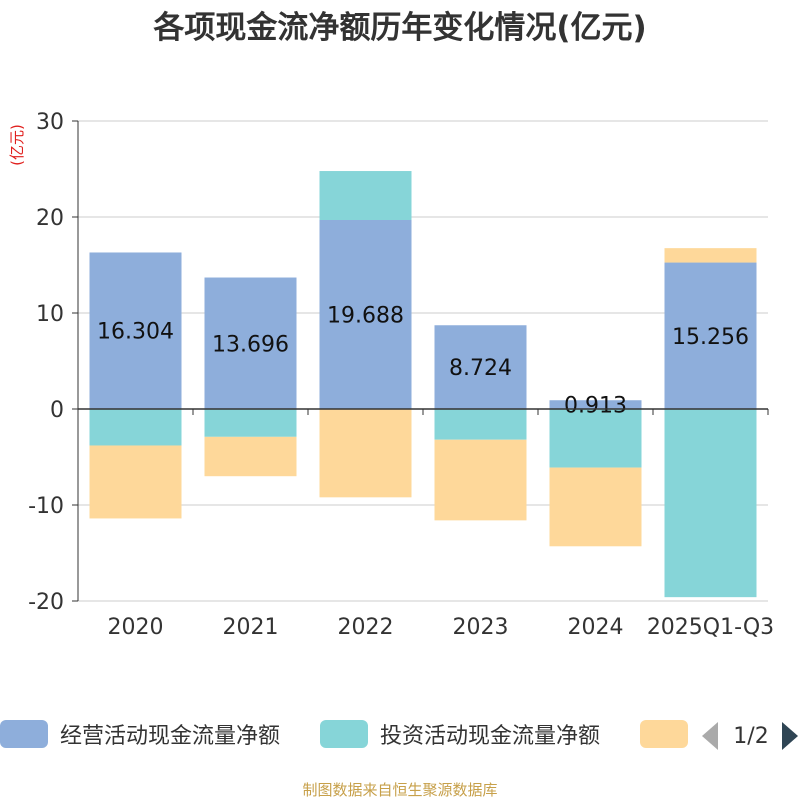 This screenshot has width=800, height=800. Describe the element at coordinates (710, 736) in the screenshot. I see `pager-prev-icon` at that location.